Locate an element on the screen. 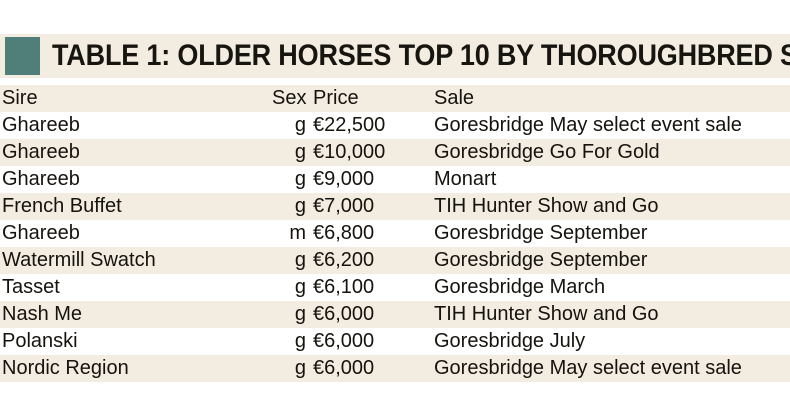 The height and width of the screenshot is (404, 790). table-row: Tasset g €6,100 Goresbridge March is located at coordinates (395, 287).